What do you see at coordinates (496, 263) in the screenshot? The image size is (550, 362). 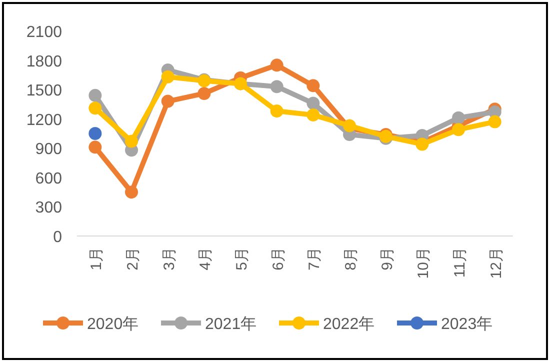 I see `x-tick-label: 12月` at bounding box center [496, 263].